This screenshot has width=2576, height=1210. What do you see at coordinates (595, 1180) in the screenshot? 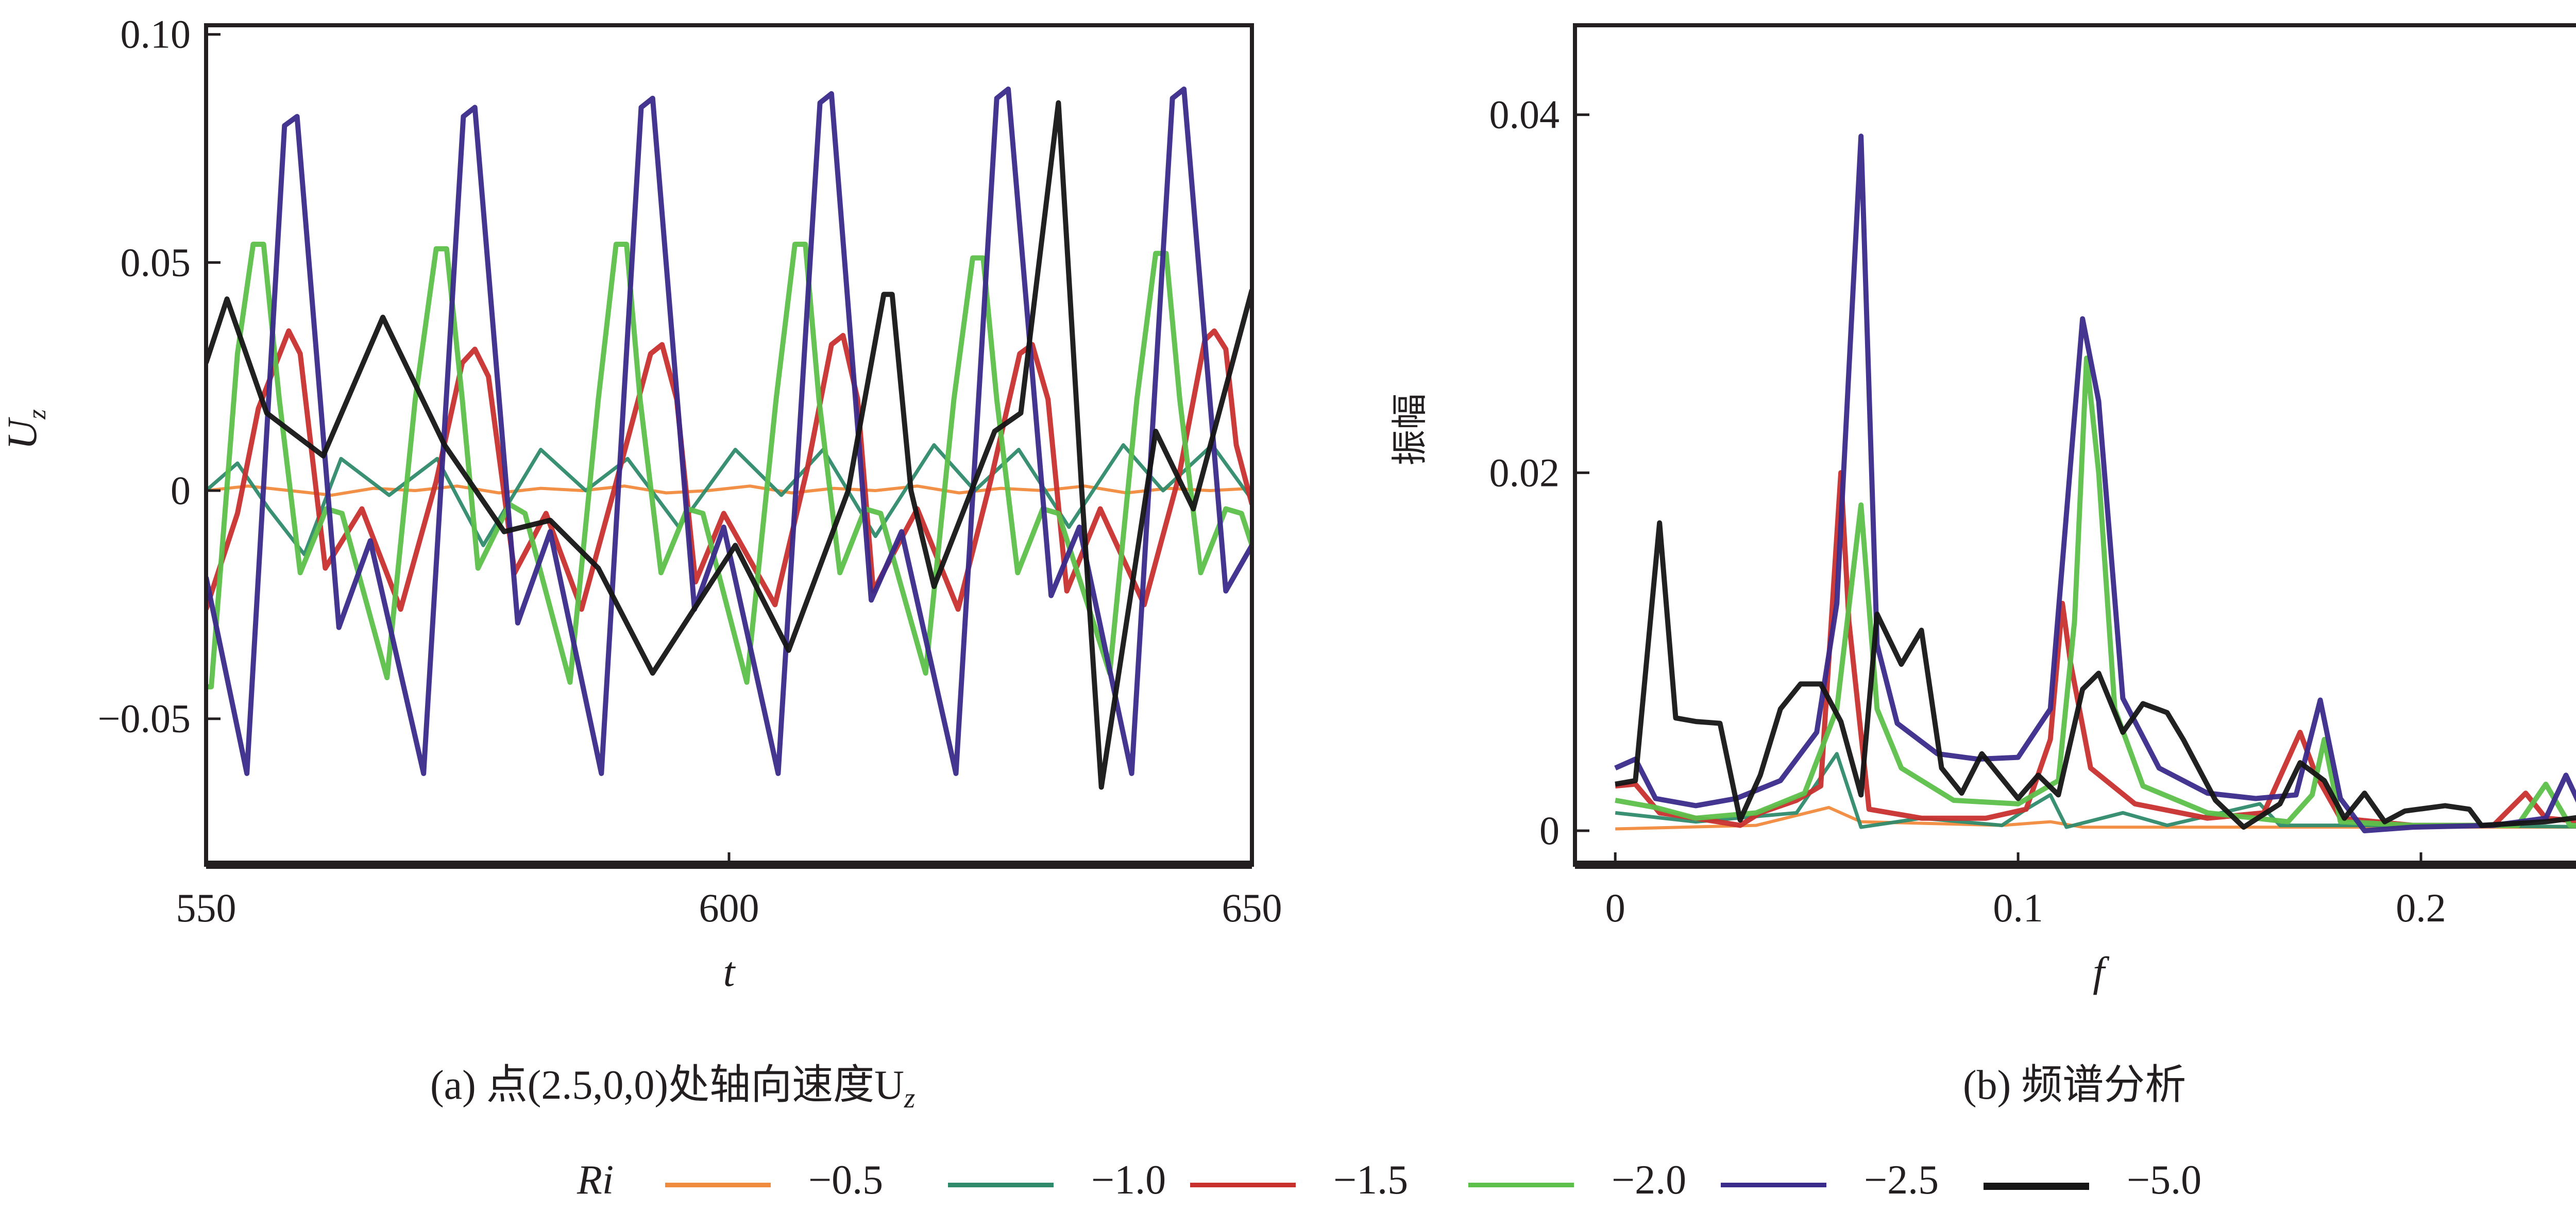
I see `legend-title: Ri` at bounding box center [595, 1180].